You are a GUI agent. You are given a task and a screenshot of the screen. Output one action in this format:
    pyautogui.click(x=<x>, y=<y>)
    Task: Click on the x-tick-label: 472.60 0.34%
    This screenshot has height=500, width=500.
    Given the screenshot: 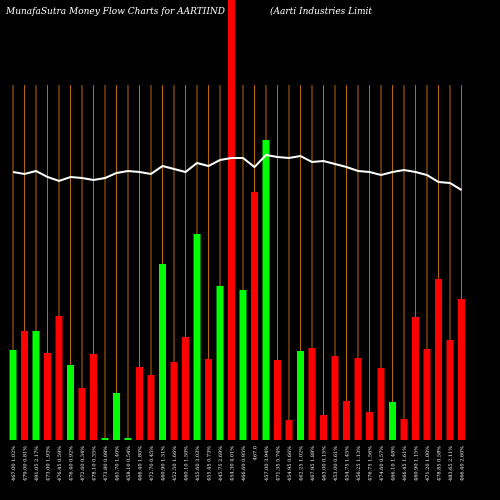 What is the action you would take?
    pyautogui.click(x=83, y=463)
    